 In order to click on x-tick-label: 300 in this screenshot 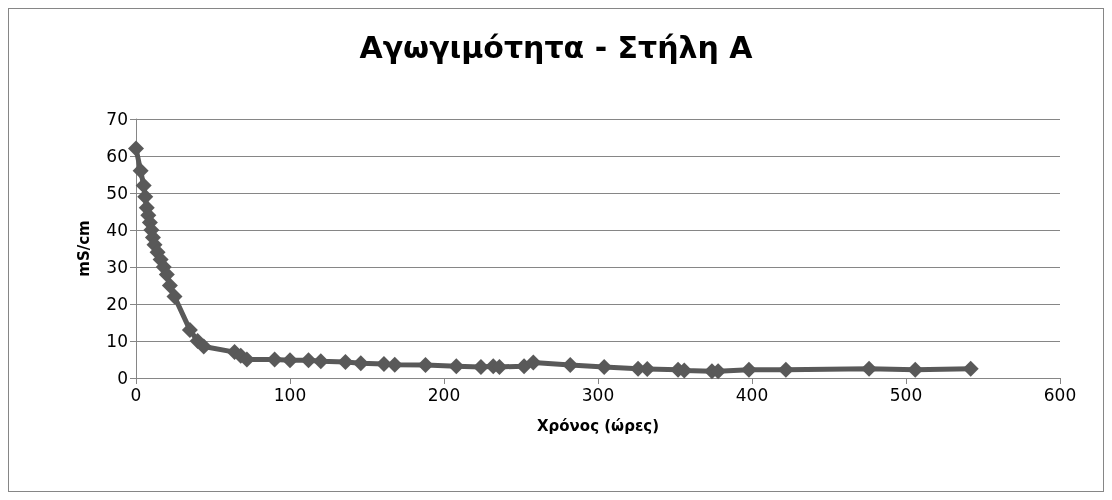, I will do `click(598, 394)`.